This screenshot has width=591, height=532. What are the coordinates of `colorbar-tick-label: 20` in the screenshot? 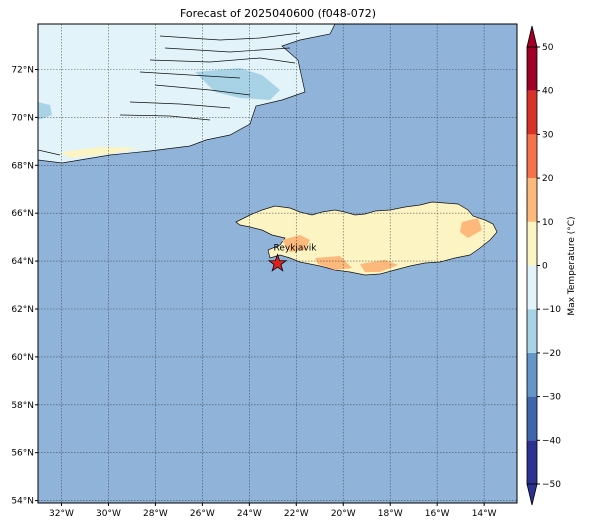 It's located at (548, 179).